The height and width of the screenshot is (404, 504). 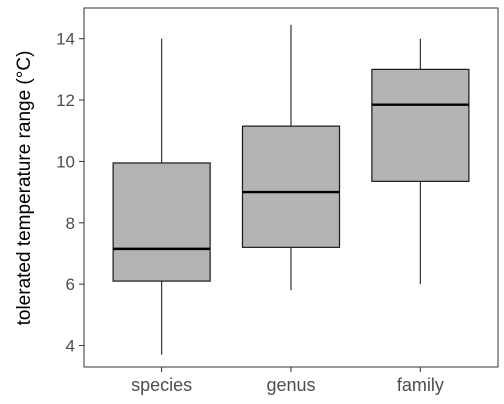 I want to click on y-tick-label-4: 4, so click(x=70, y=346).